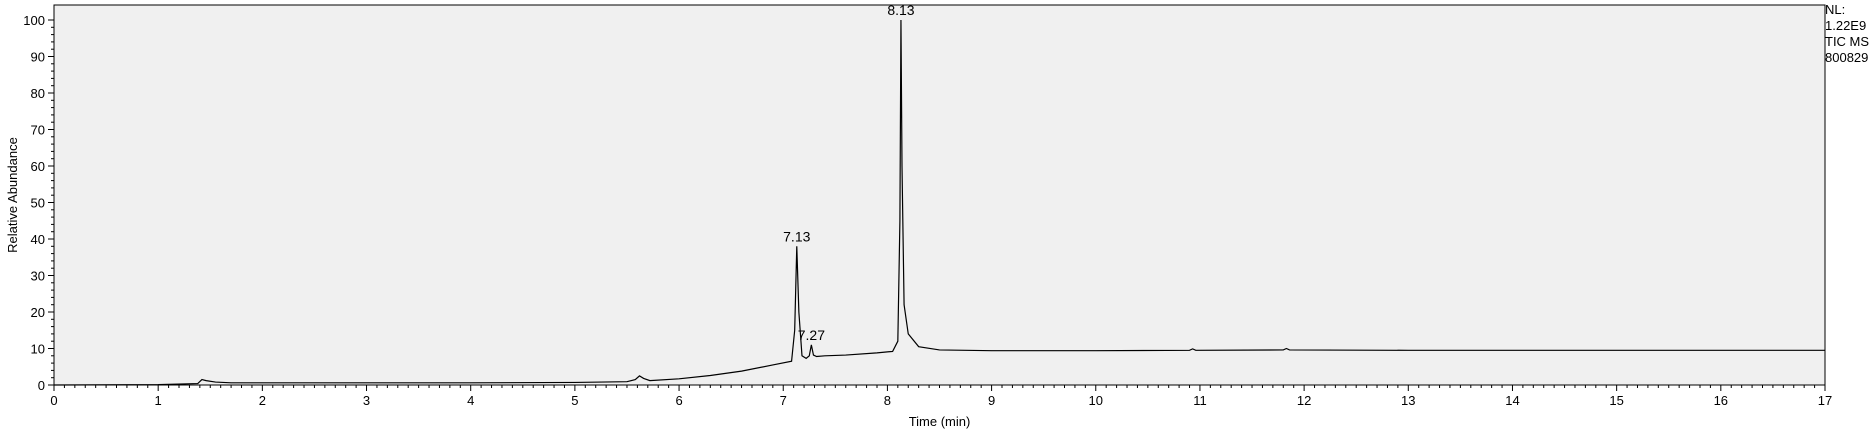 The height and width of the screenshot is (431, 1875). Describe the element at coordinates (1200, 400) in the screenshot. I see `x-tick-label: 11` at that location.